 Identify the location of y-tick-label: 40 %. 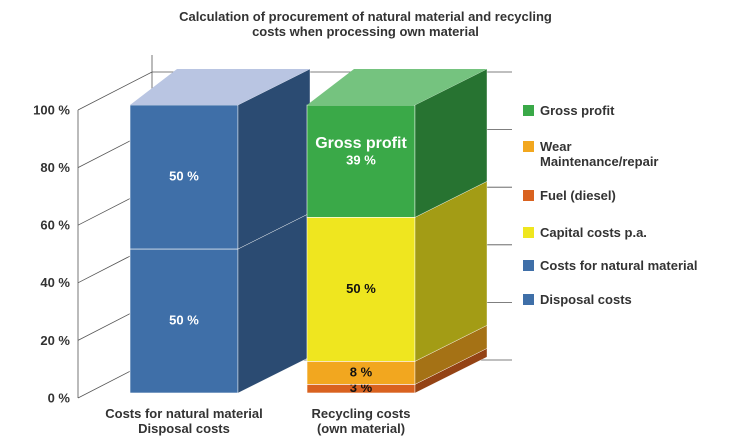
(55, 282).